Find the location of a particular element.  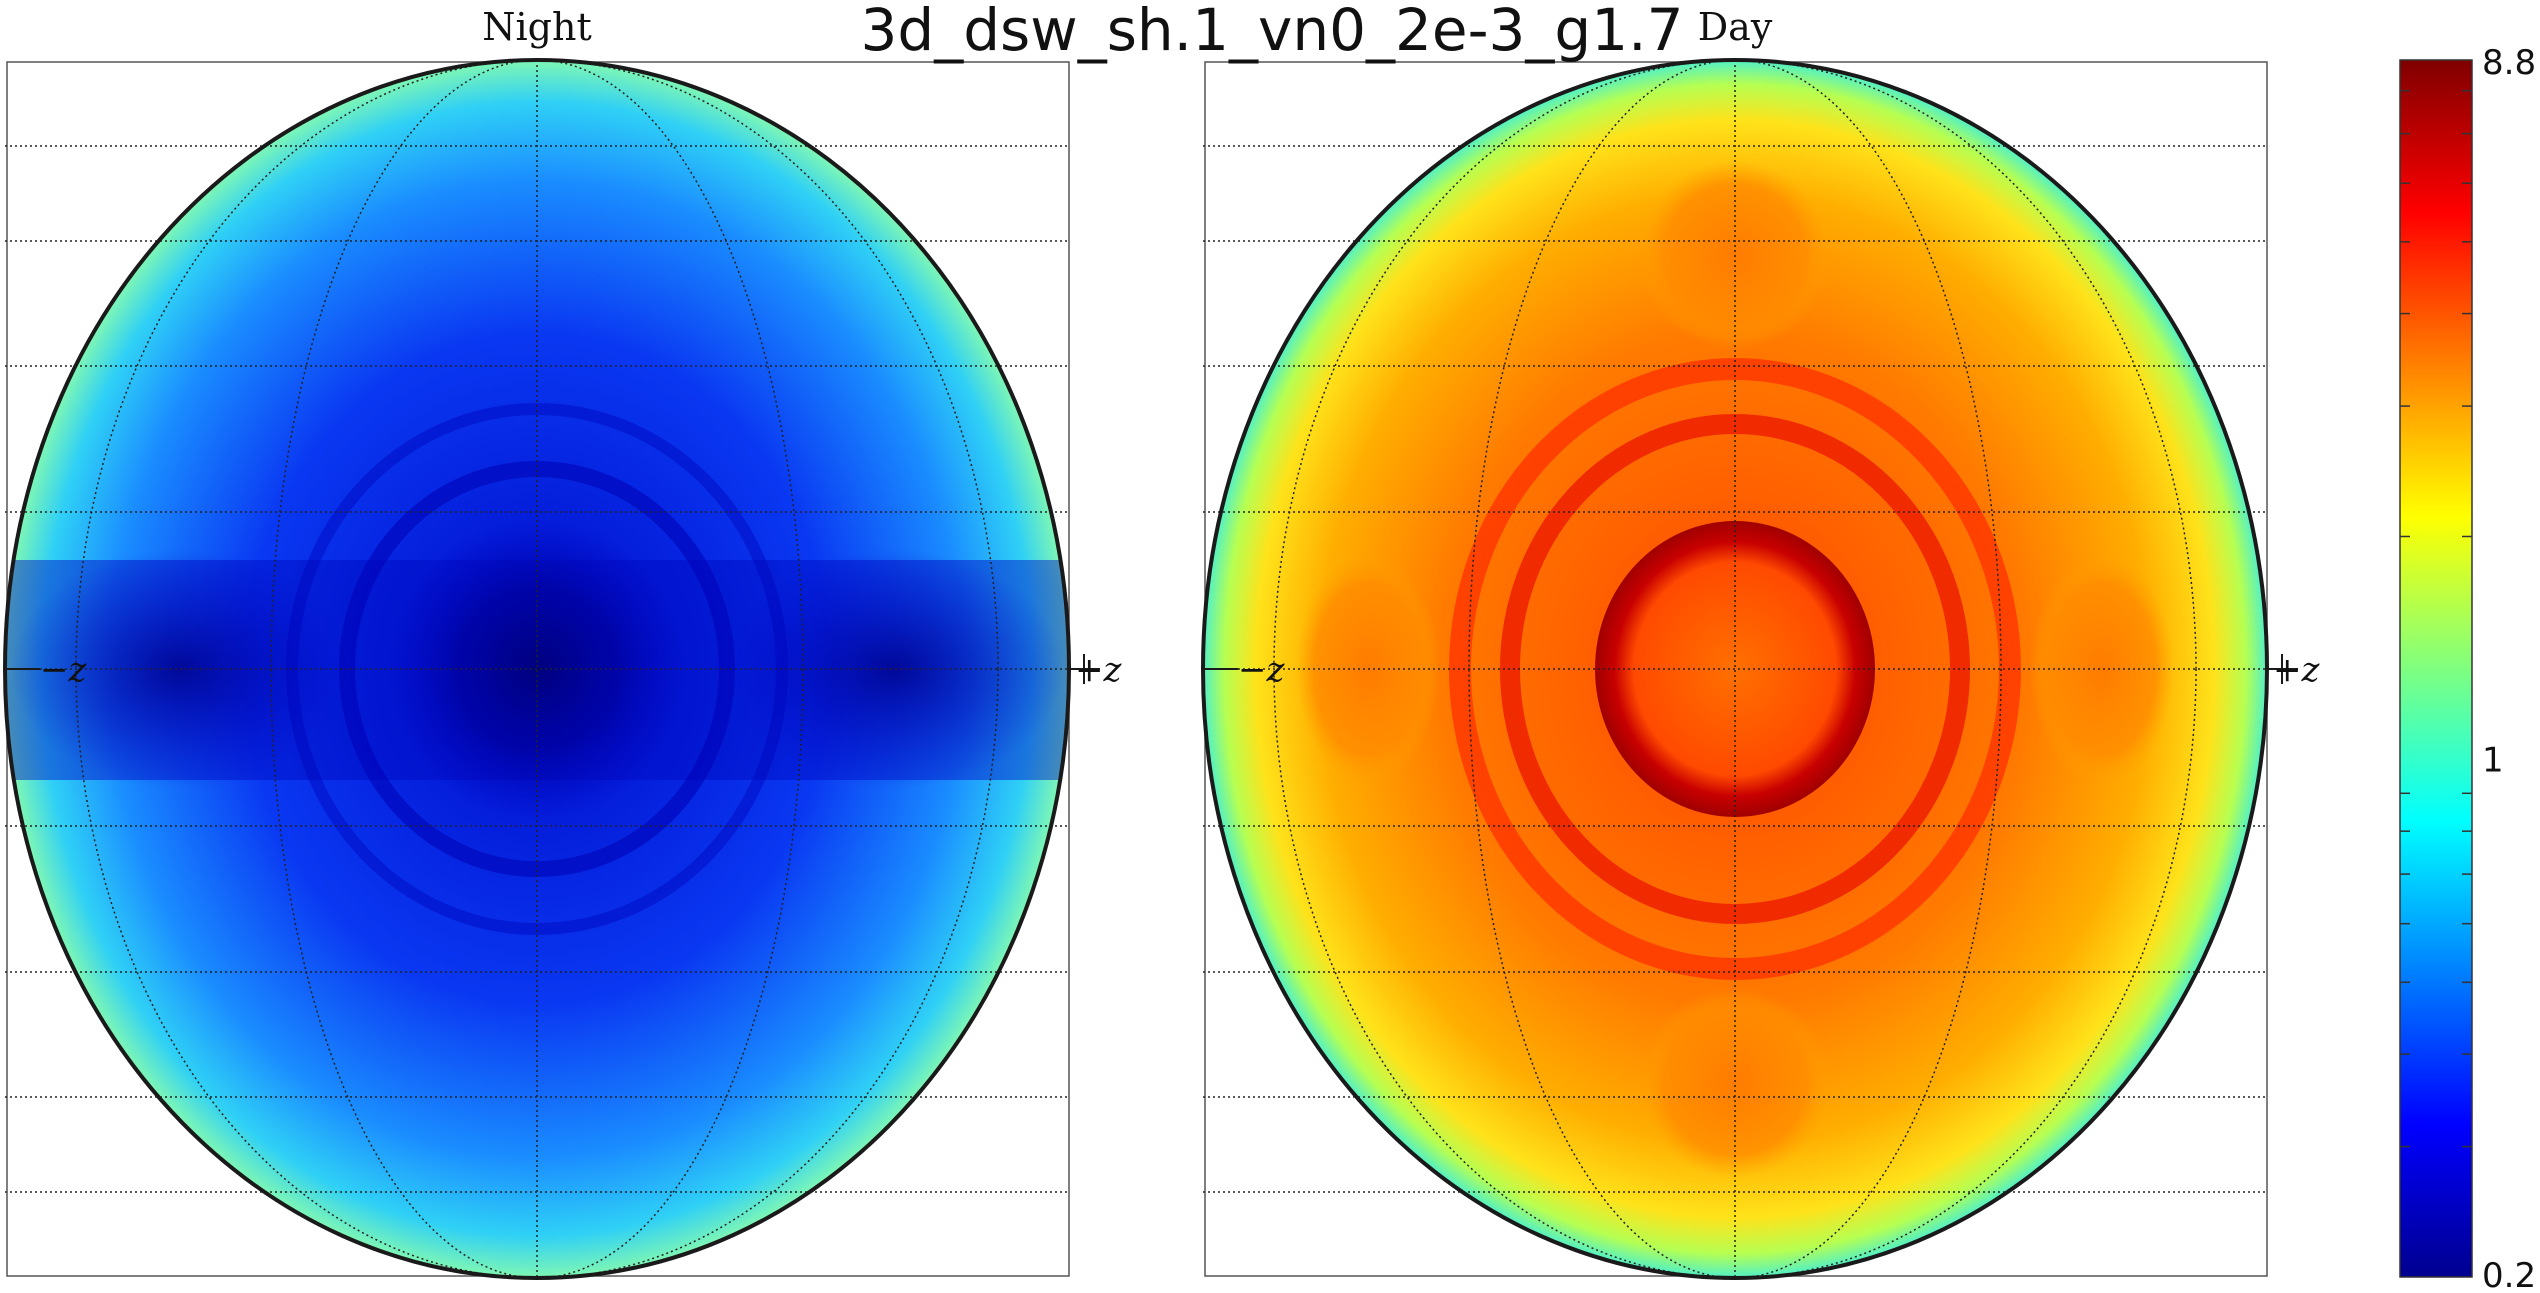

colorbar-tick-label-one: 1 is located at coordinates (2493, 760).